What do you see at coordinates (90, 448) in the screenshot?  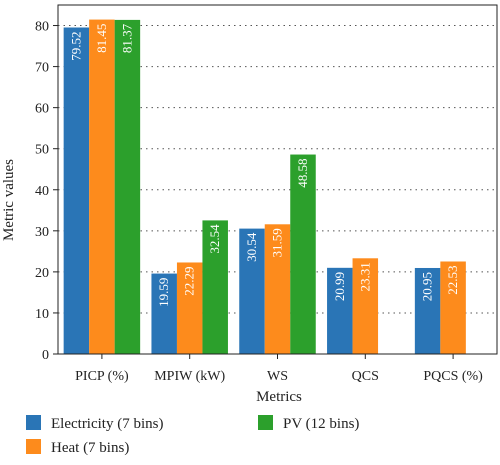 I see `legend-label: Heat (7 bins)` at bounding box center [90, 448].